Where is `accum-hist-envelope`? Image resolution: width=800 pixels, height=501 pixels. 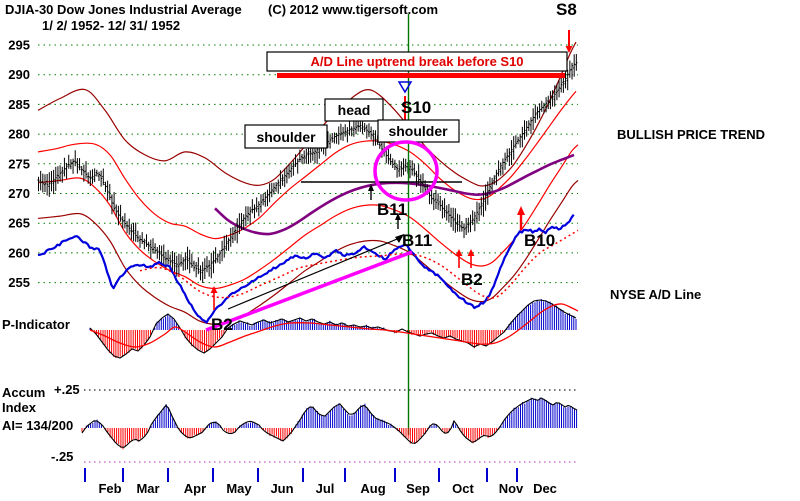 accum-hist-envelope is located at coordinates (329, 422).